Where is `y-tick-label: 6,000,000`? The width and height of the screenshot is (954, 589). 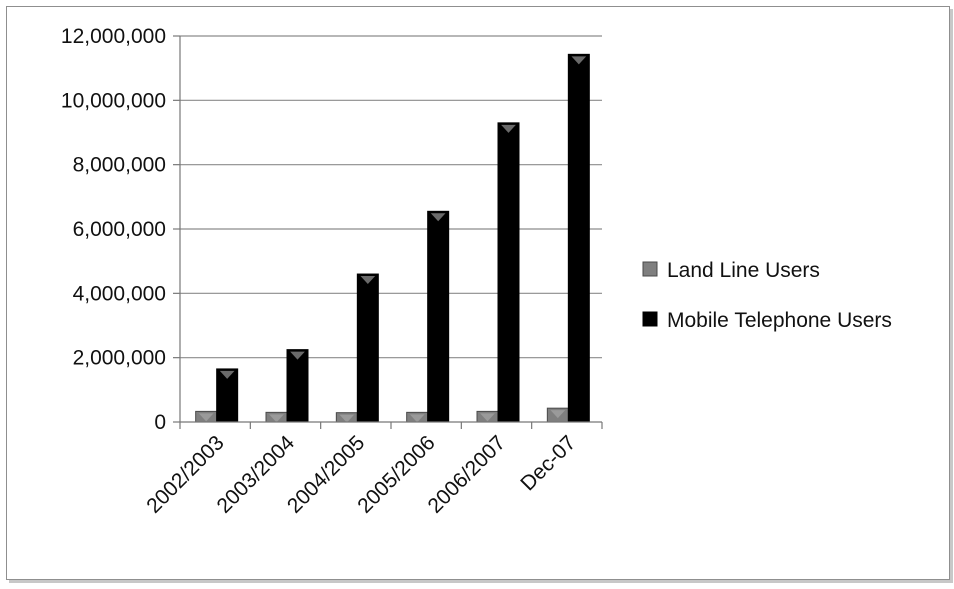
y-tick-label: 6,000,000 is located at coordinates (119, 229).